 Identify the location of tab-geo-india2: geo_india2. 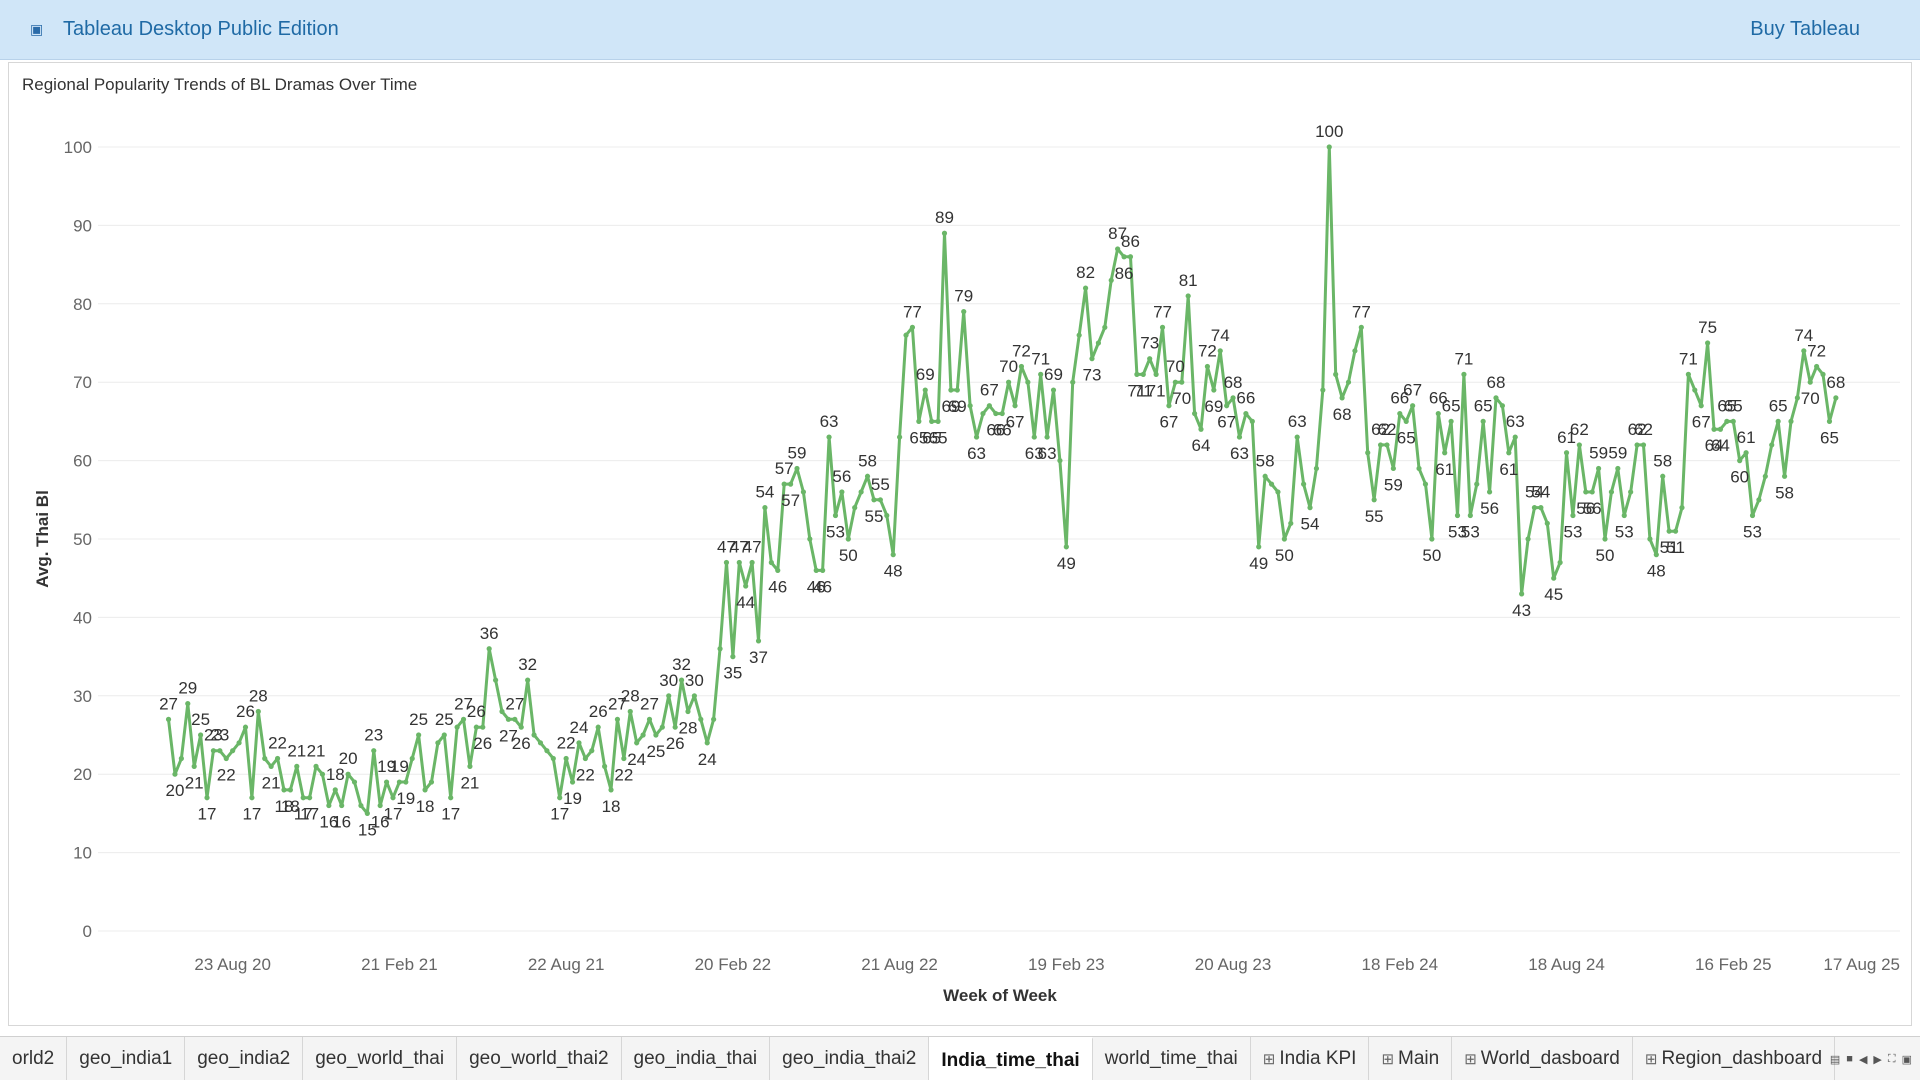
(244, 1058).